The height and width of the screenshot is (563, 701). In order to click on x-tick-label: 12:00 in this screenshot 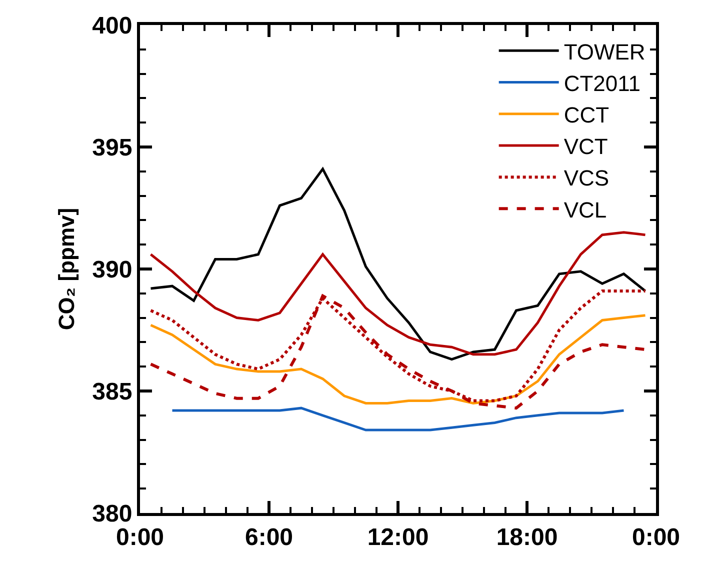, I will do `click(398, 537)`.